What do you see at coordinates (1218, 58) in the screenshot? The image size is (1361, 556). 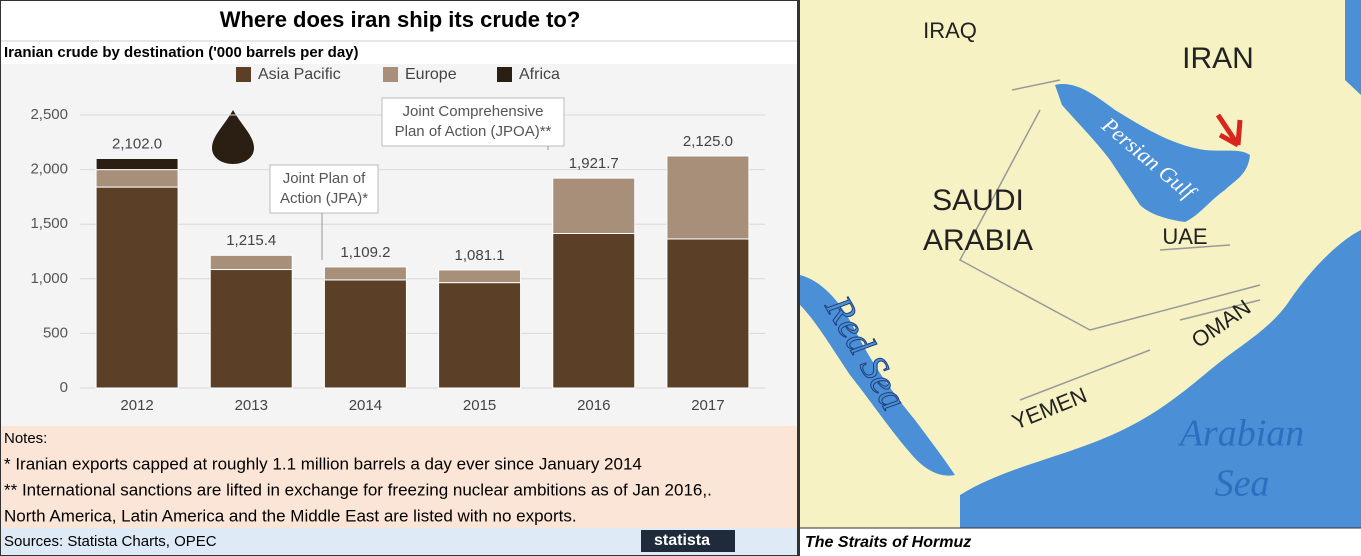 I see `map-label: IRAN` at bounding box center [1218, 58].